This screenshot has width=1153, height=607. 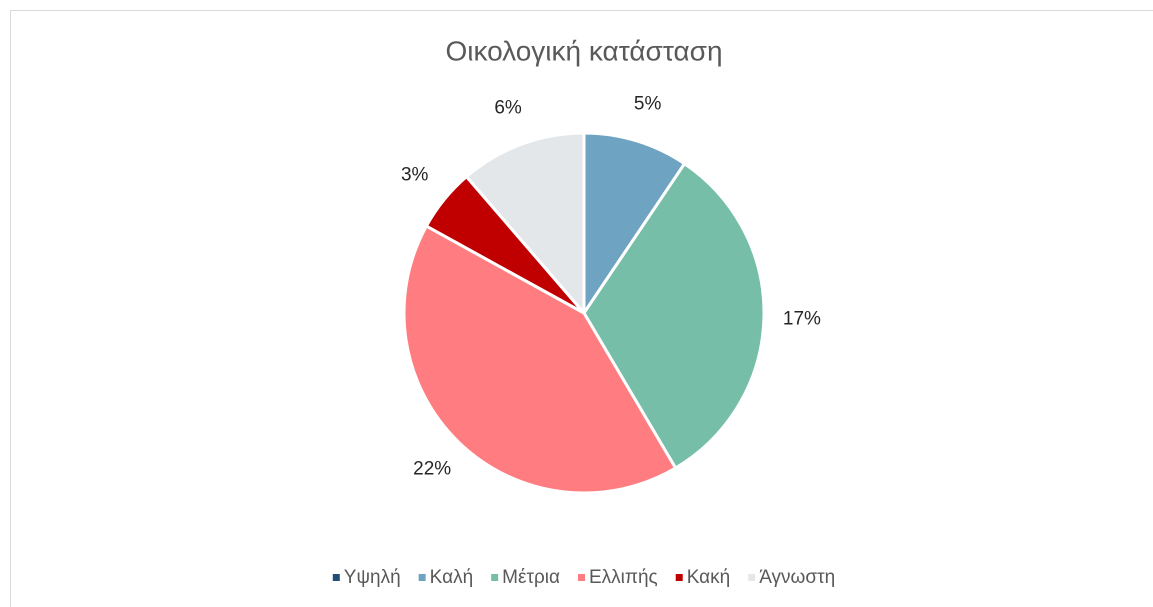 I want to click on data-label: 22%, so click(x=432, y=468).